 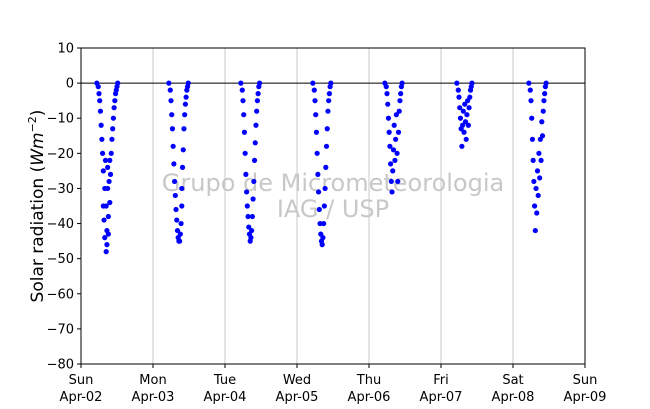 What do you see at coordinates (333, 183) in the screenshot?
I see `watermark-line-1: Grupo de Micrometeorologia` at bounding box center [333, 183].